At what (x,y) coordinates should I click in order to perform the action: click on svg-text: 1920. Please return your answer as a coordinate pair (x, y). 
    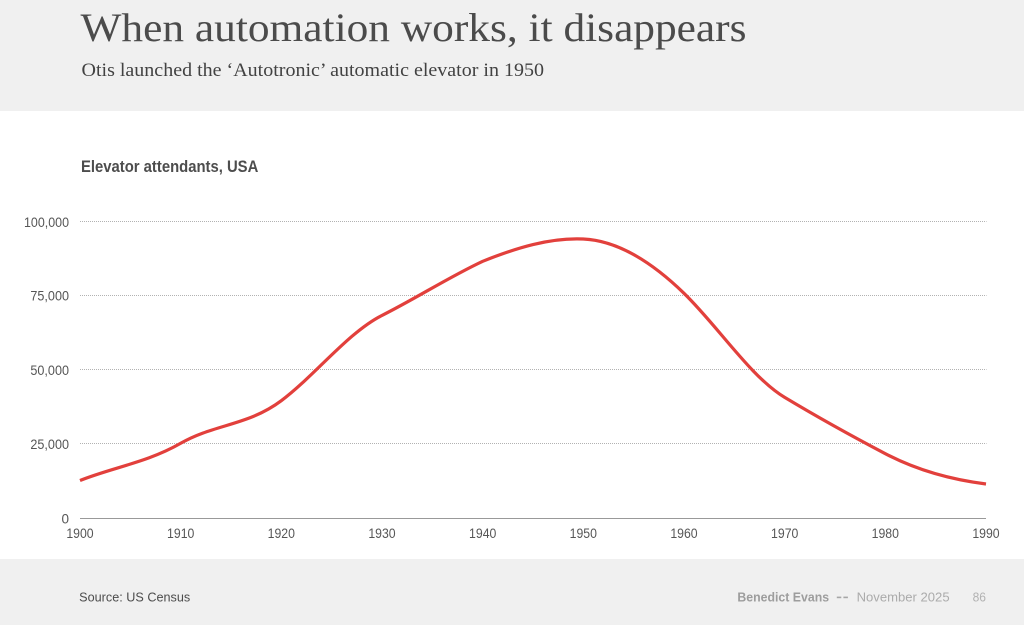
    Looking at the image, I should click on (281, 533).